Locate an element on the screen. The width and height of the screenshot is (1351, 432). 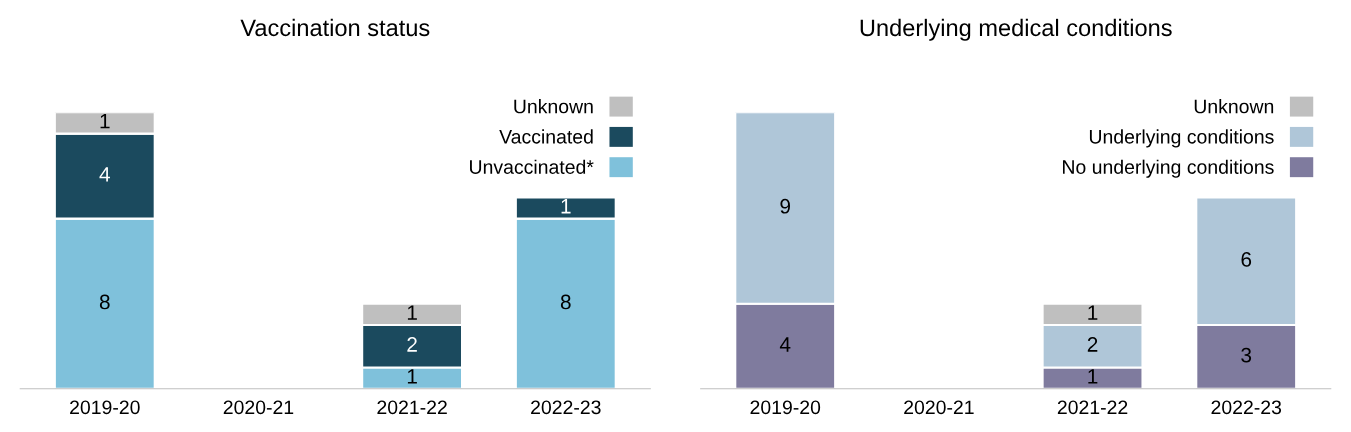
chart-title: Vaccination status is located at coordinates (335, 27).